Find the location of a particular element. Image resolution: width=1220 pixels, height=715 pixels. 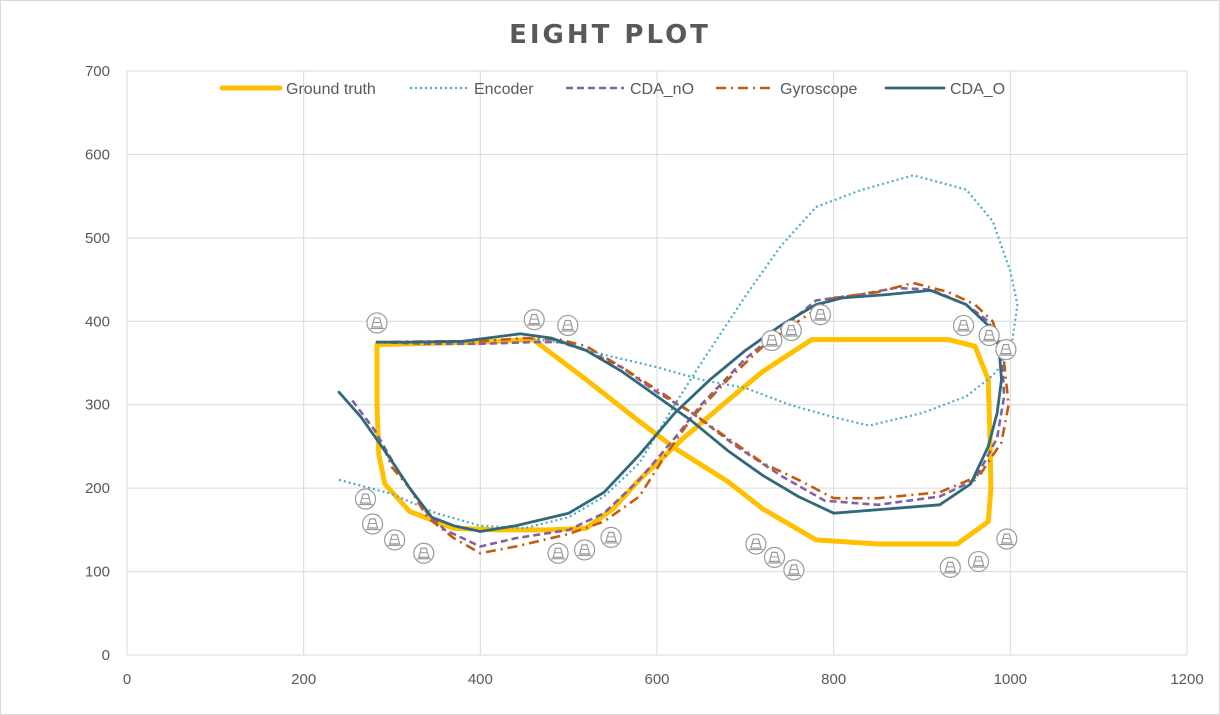

x-axis-ticks: 0 200 400 600 800 1000 1200 is located at coordinates (663, 679).